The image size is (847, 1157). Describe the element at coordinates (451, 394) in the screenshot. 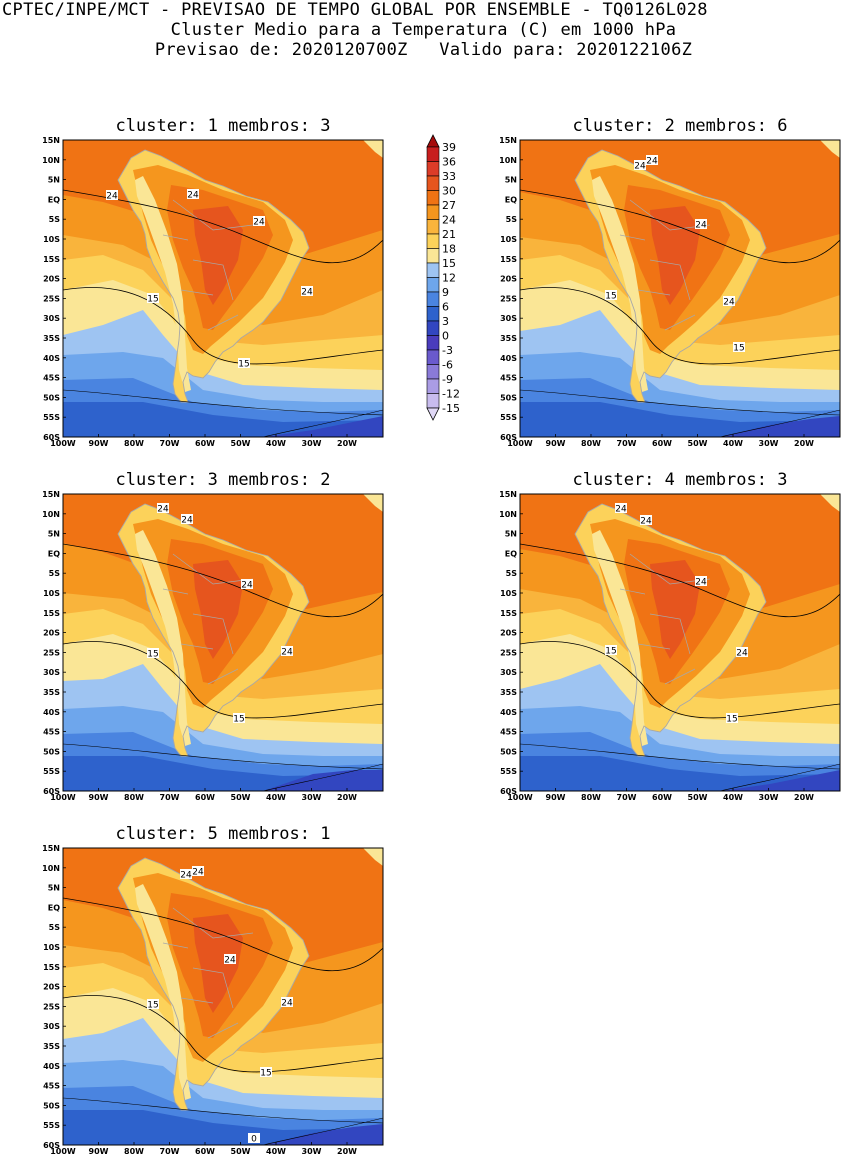

I see `colorbar-label: -12` at that location.